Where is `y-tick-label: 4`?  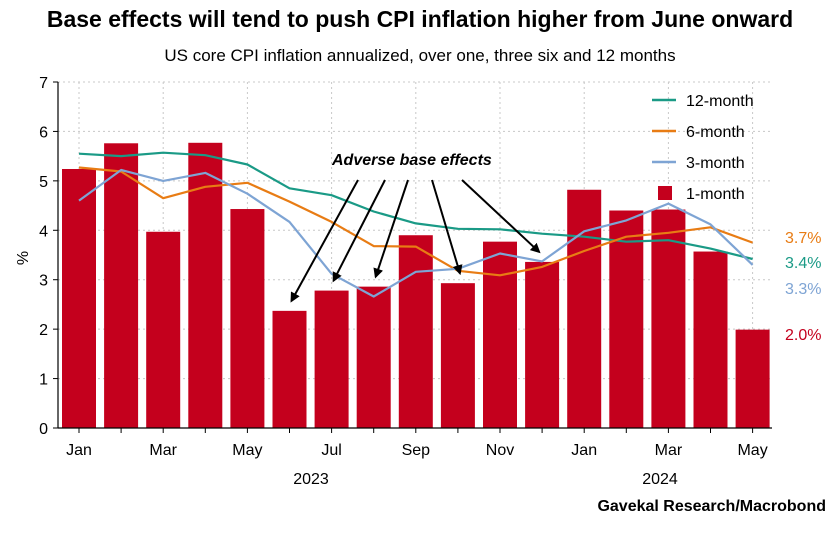 y-tick-label: 4 is located at coordinates (43, 231).